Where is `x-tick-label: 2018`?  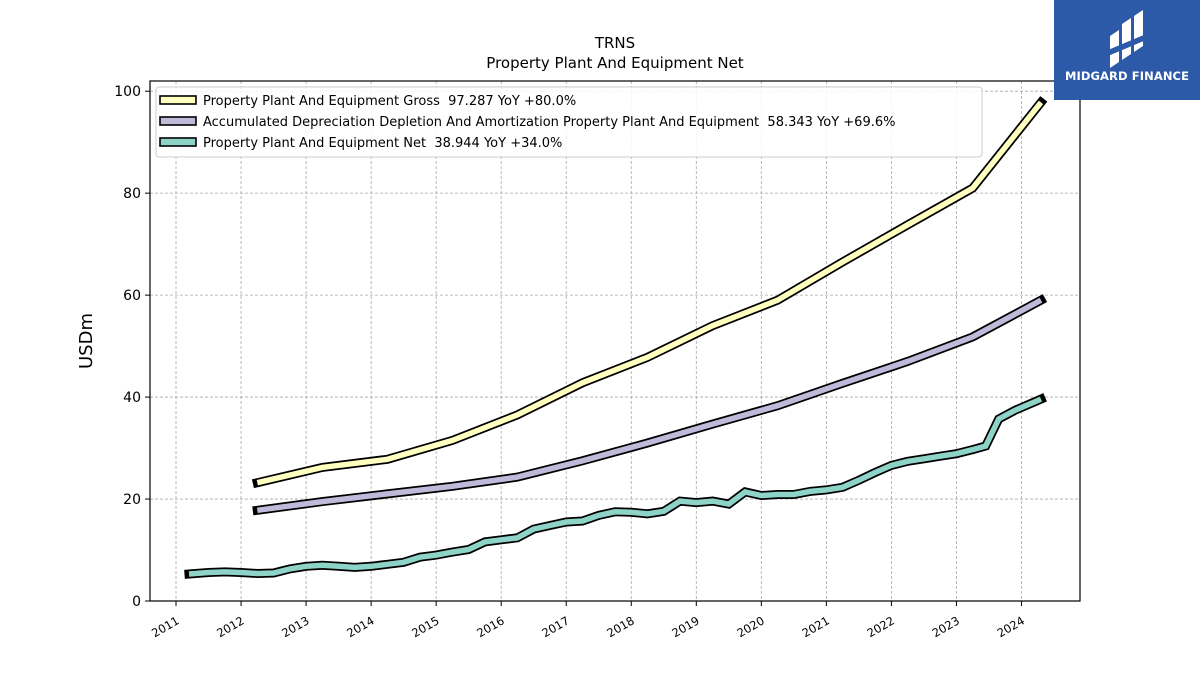
x-tick-label: 2018 is located at coordinates (620, 626).